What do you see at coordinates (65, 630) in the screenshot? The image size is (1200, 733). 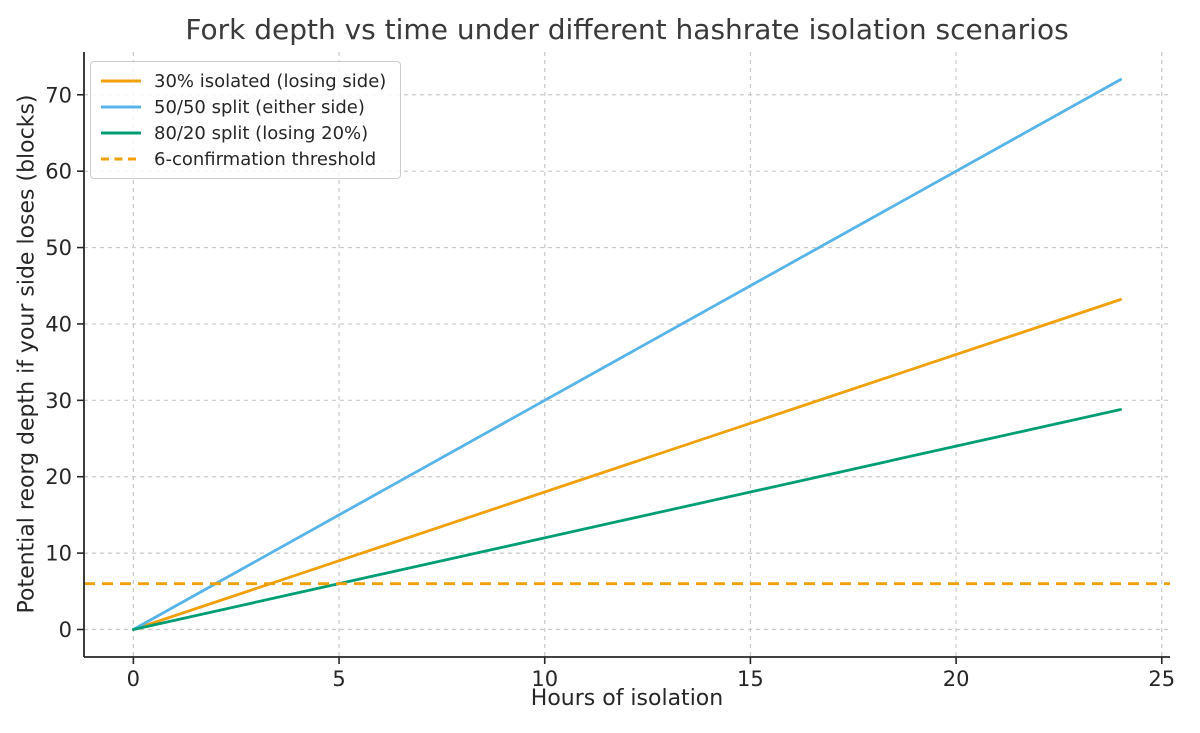 I see `y-tick-label: 0` at bounding box center [65, 630].